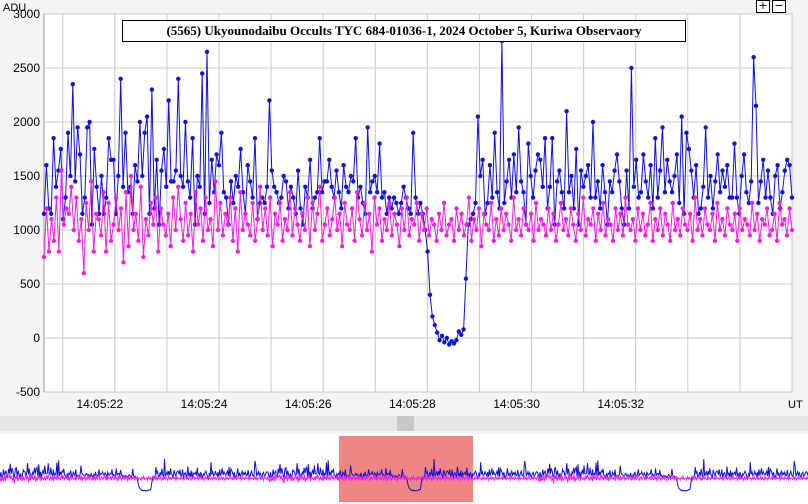  What do you see at coordinates (779, 6) in the screenshot?
I see `zoom-out-button: −` at bounding box center [779, 6].